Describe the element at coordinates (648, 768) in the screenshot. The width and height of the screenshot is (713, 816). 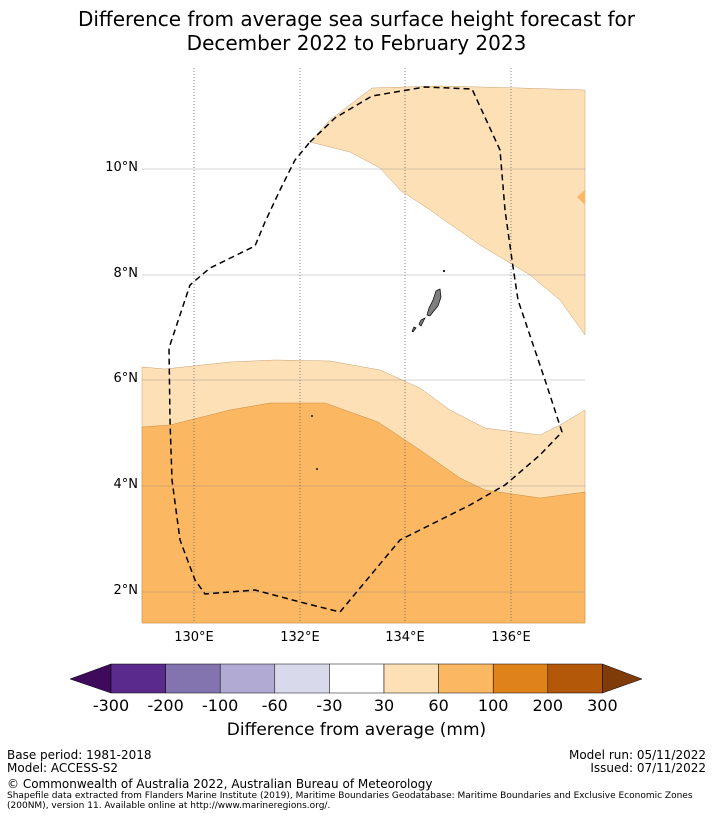
I see `issued-date: Issued: 07/11/2022` at that location.